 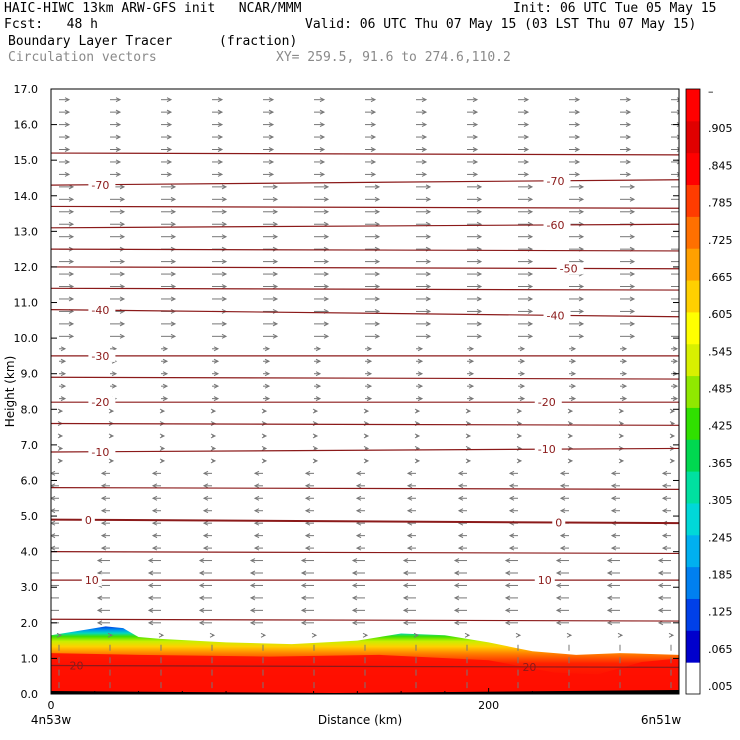 I want to click on contour-label: -20, so click(x=547, y=402).